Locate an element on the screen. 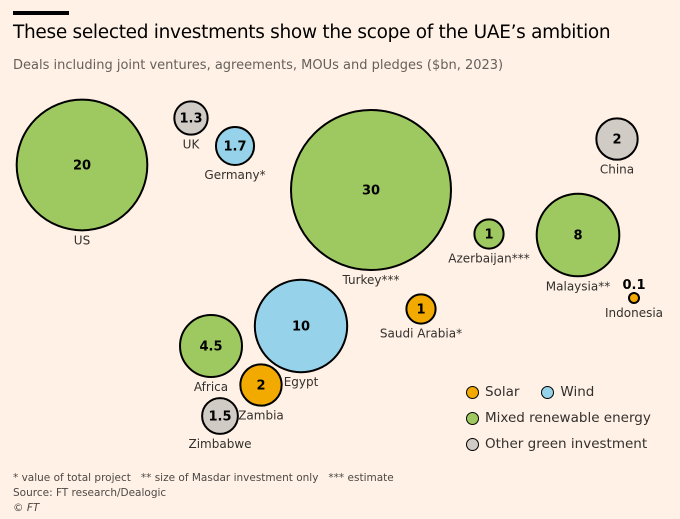  bubble-circle-indonesia is located at coordinates (634, 298).